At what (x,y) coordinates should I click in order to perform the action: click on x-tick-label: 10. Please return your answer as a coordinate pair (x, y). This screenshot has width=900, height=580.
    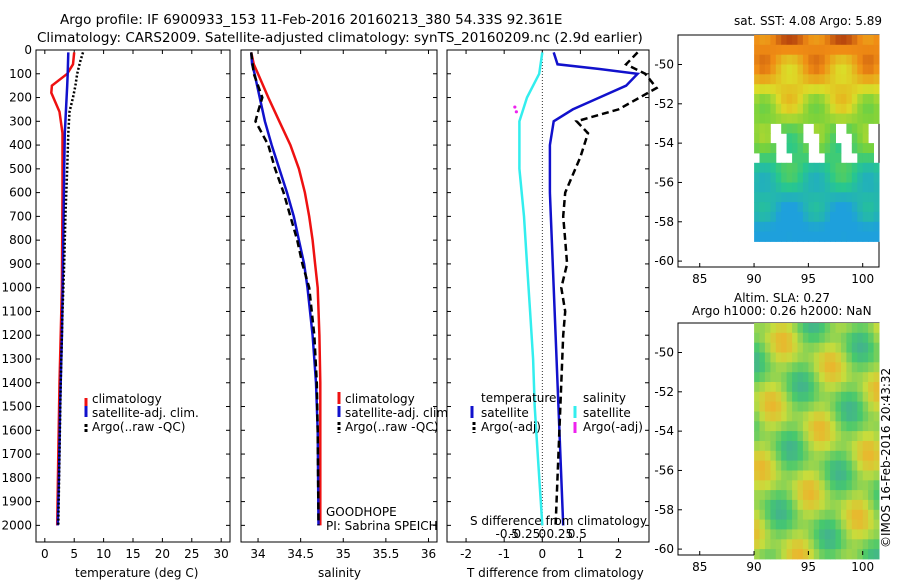
    Looking at the image, I should click on (103, 554).